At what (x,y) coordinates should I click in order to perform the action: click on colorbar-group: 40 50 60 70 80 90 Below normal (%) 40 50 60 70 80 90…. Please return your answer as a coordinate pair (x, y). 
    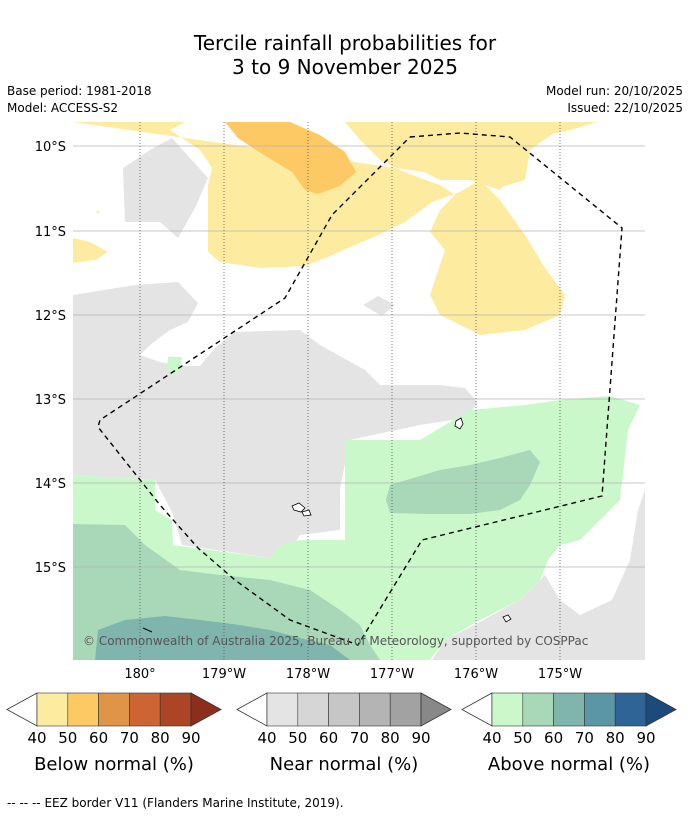
    Looking at the image, I should click on (341, 733).